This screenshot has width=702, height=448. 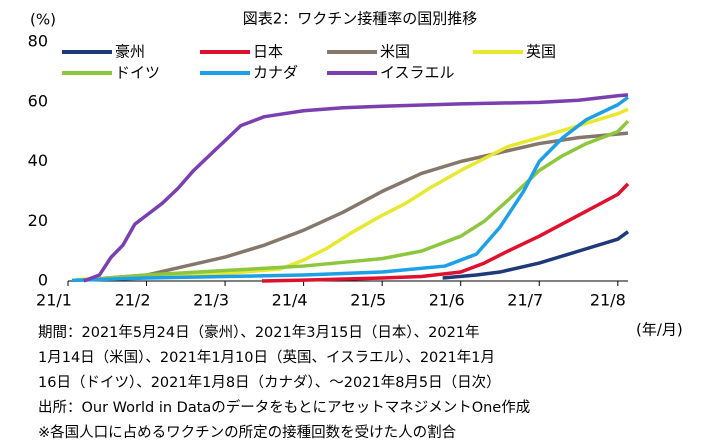 What do you see at coordinates (43, 20) in the screenshot?
I see `y-unit: (%)` at bounding box center [43, 20].